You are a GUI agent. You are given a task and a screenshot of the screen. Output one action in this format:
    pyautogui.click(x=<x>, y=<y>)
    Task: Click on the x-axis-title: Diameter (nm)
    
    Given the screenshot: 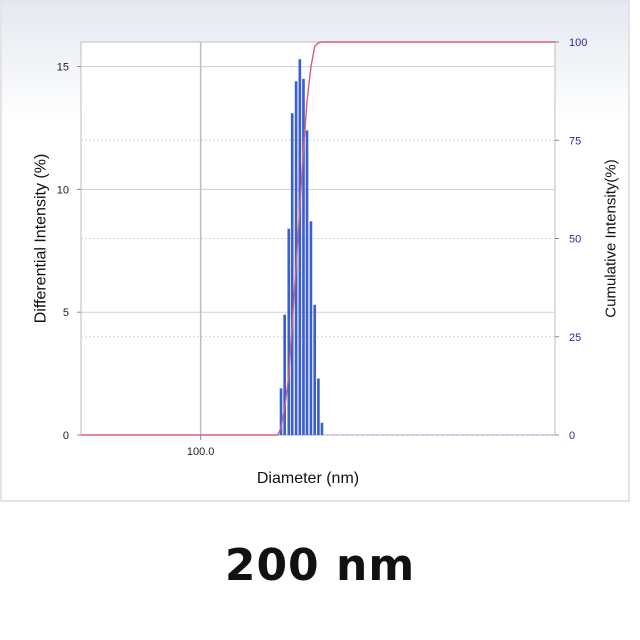 What is the action you would take?
    pyautogui.click(x=308, y=478)
    